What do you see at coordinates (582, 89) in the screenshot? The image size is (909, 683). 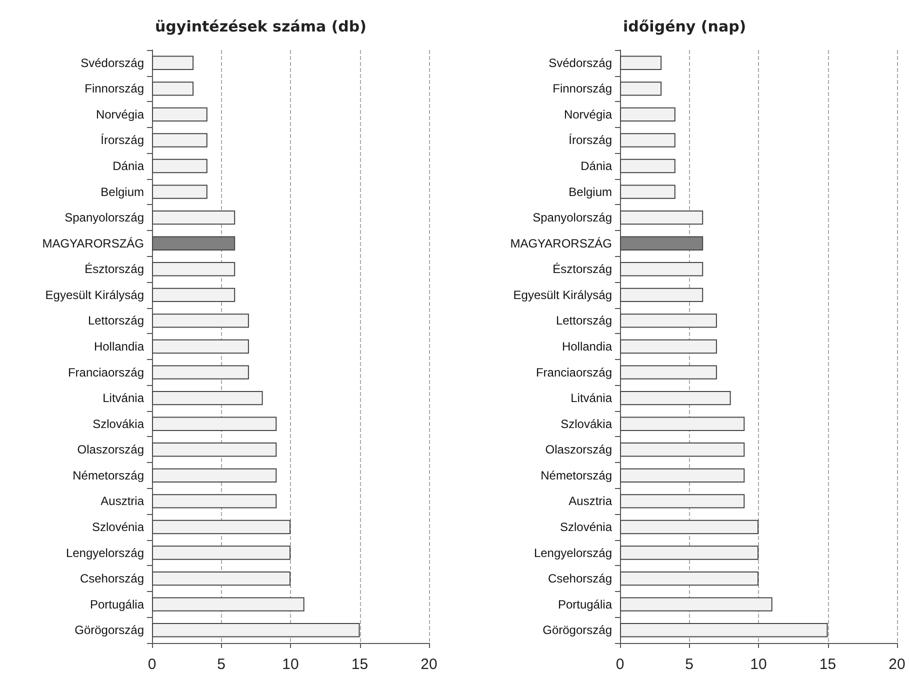 I see `y-tick-label: Finnország` at bounding box center [582, 89].